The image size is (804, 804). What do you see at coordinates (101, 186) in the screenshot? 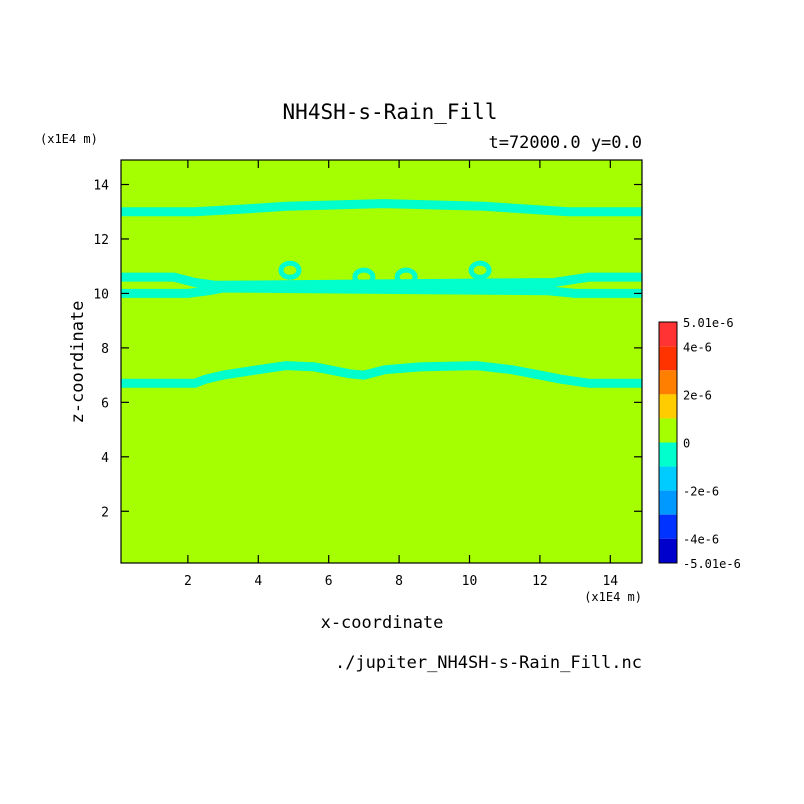
I see `y-tick-label-14: 14` at bounding box center [101, 186].